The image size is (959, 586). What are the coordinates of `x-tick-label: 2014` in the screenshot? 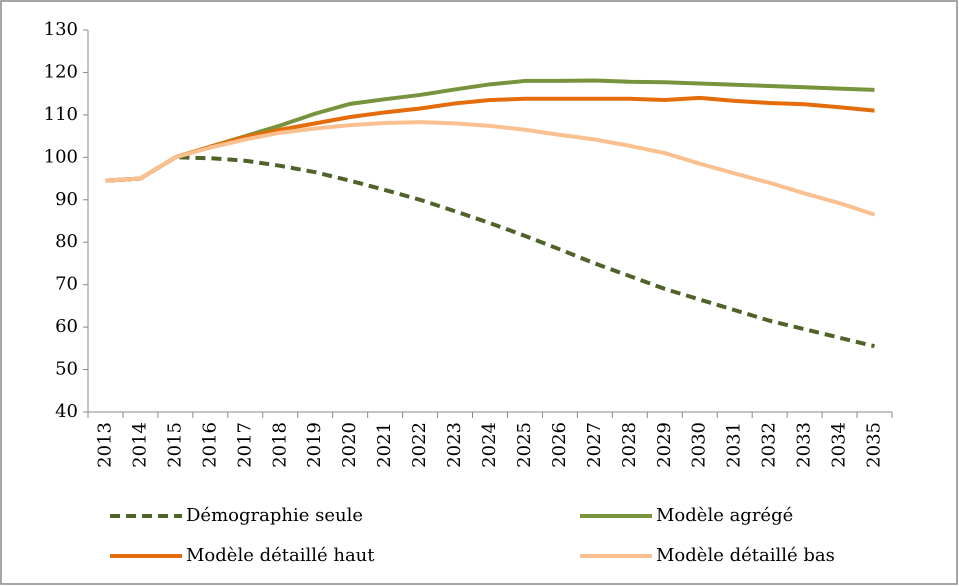 It's located at (139, 445).